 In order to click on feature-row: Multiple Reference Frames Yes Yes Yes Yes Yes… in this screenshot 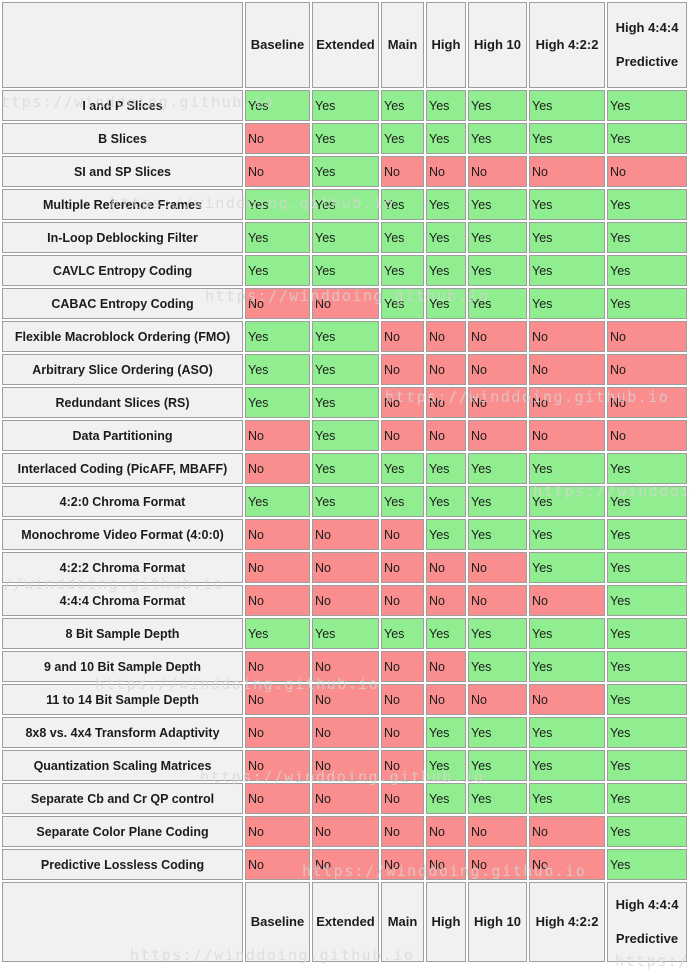, I will do `click(344, 204)`.